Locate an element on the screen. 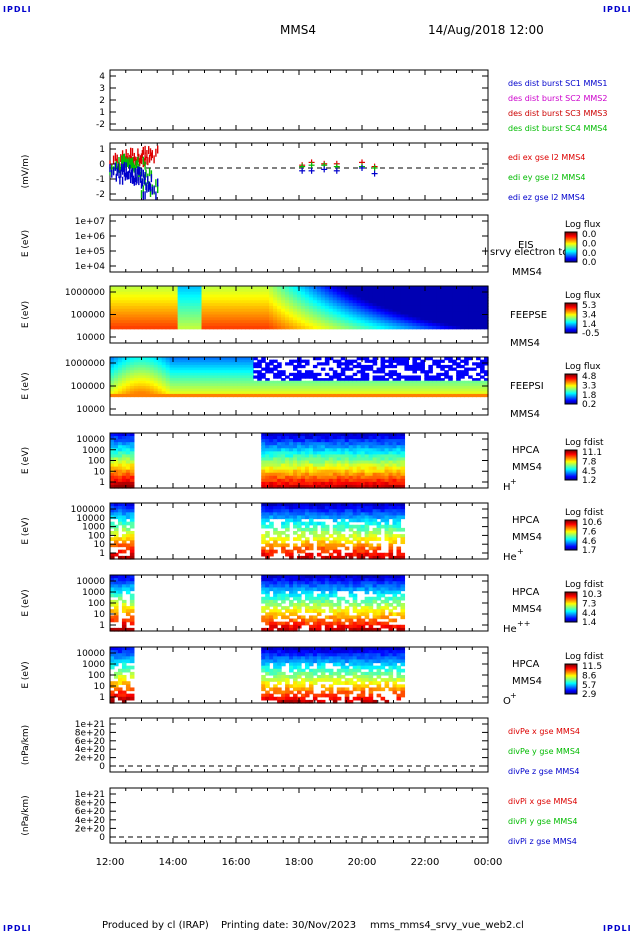  feepse-colorbar-tick: 3.4 is located at coordinates (589, 315).